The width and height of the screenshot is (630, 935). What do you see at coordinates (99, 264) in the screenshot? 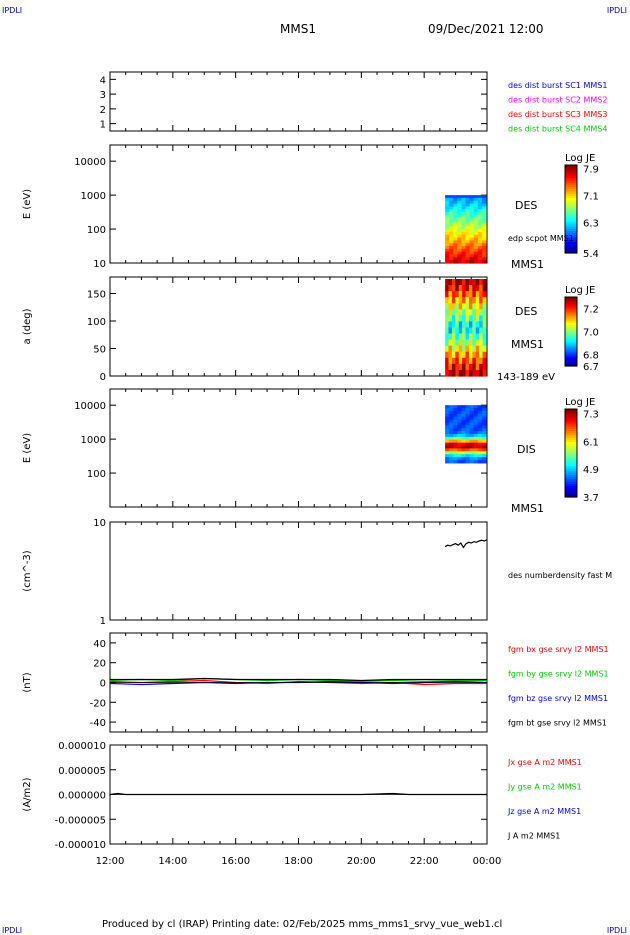
I see `y-tick-label: 10` at bounding box center [99, 264].